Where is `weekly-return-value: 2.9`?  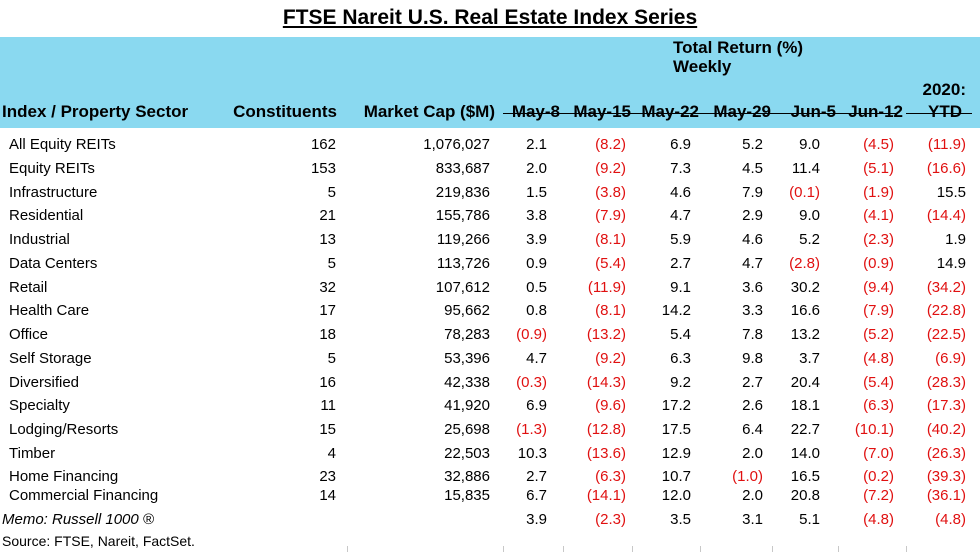 weekly-return-value: 2.9 is located at coordinates (752, 215).